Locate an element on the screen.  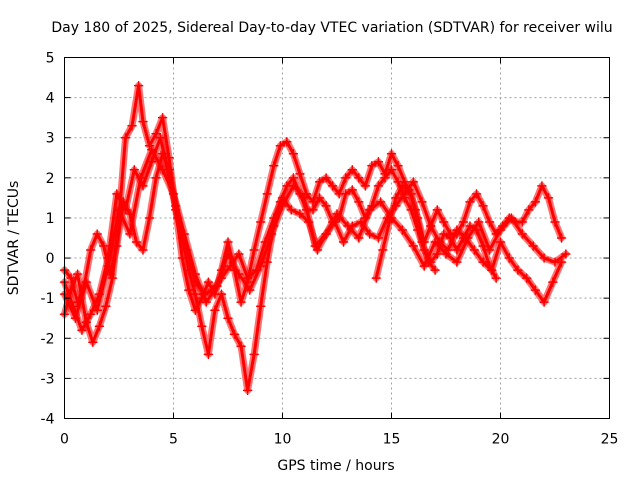
series-line is located at coordinates (405, 232).